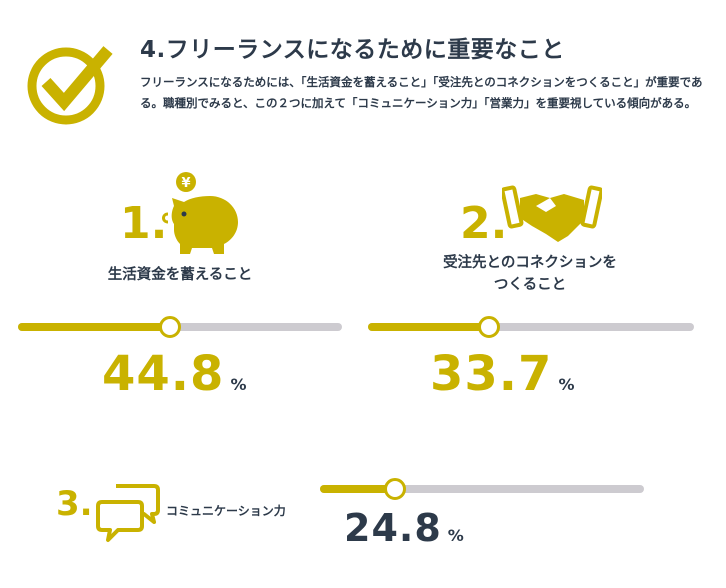 This screenshot has width=726, height=588. What do you see at coordinates (566, 384) in the screenshot?
I see `unit-2: %` at bounding box center [566, 384].